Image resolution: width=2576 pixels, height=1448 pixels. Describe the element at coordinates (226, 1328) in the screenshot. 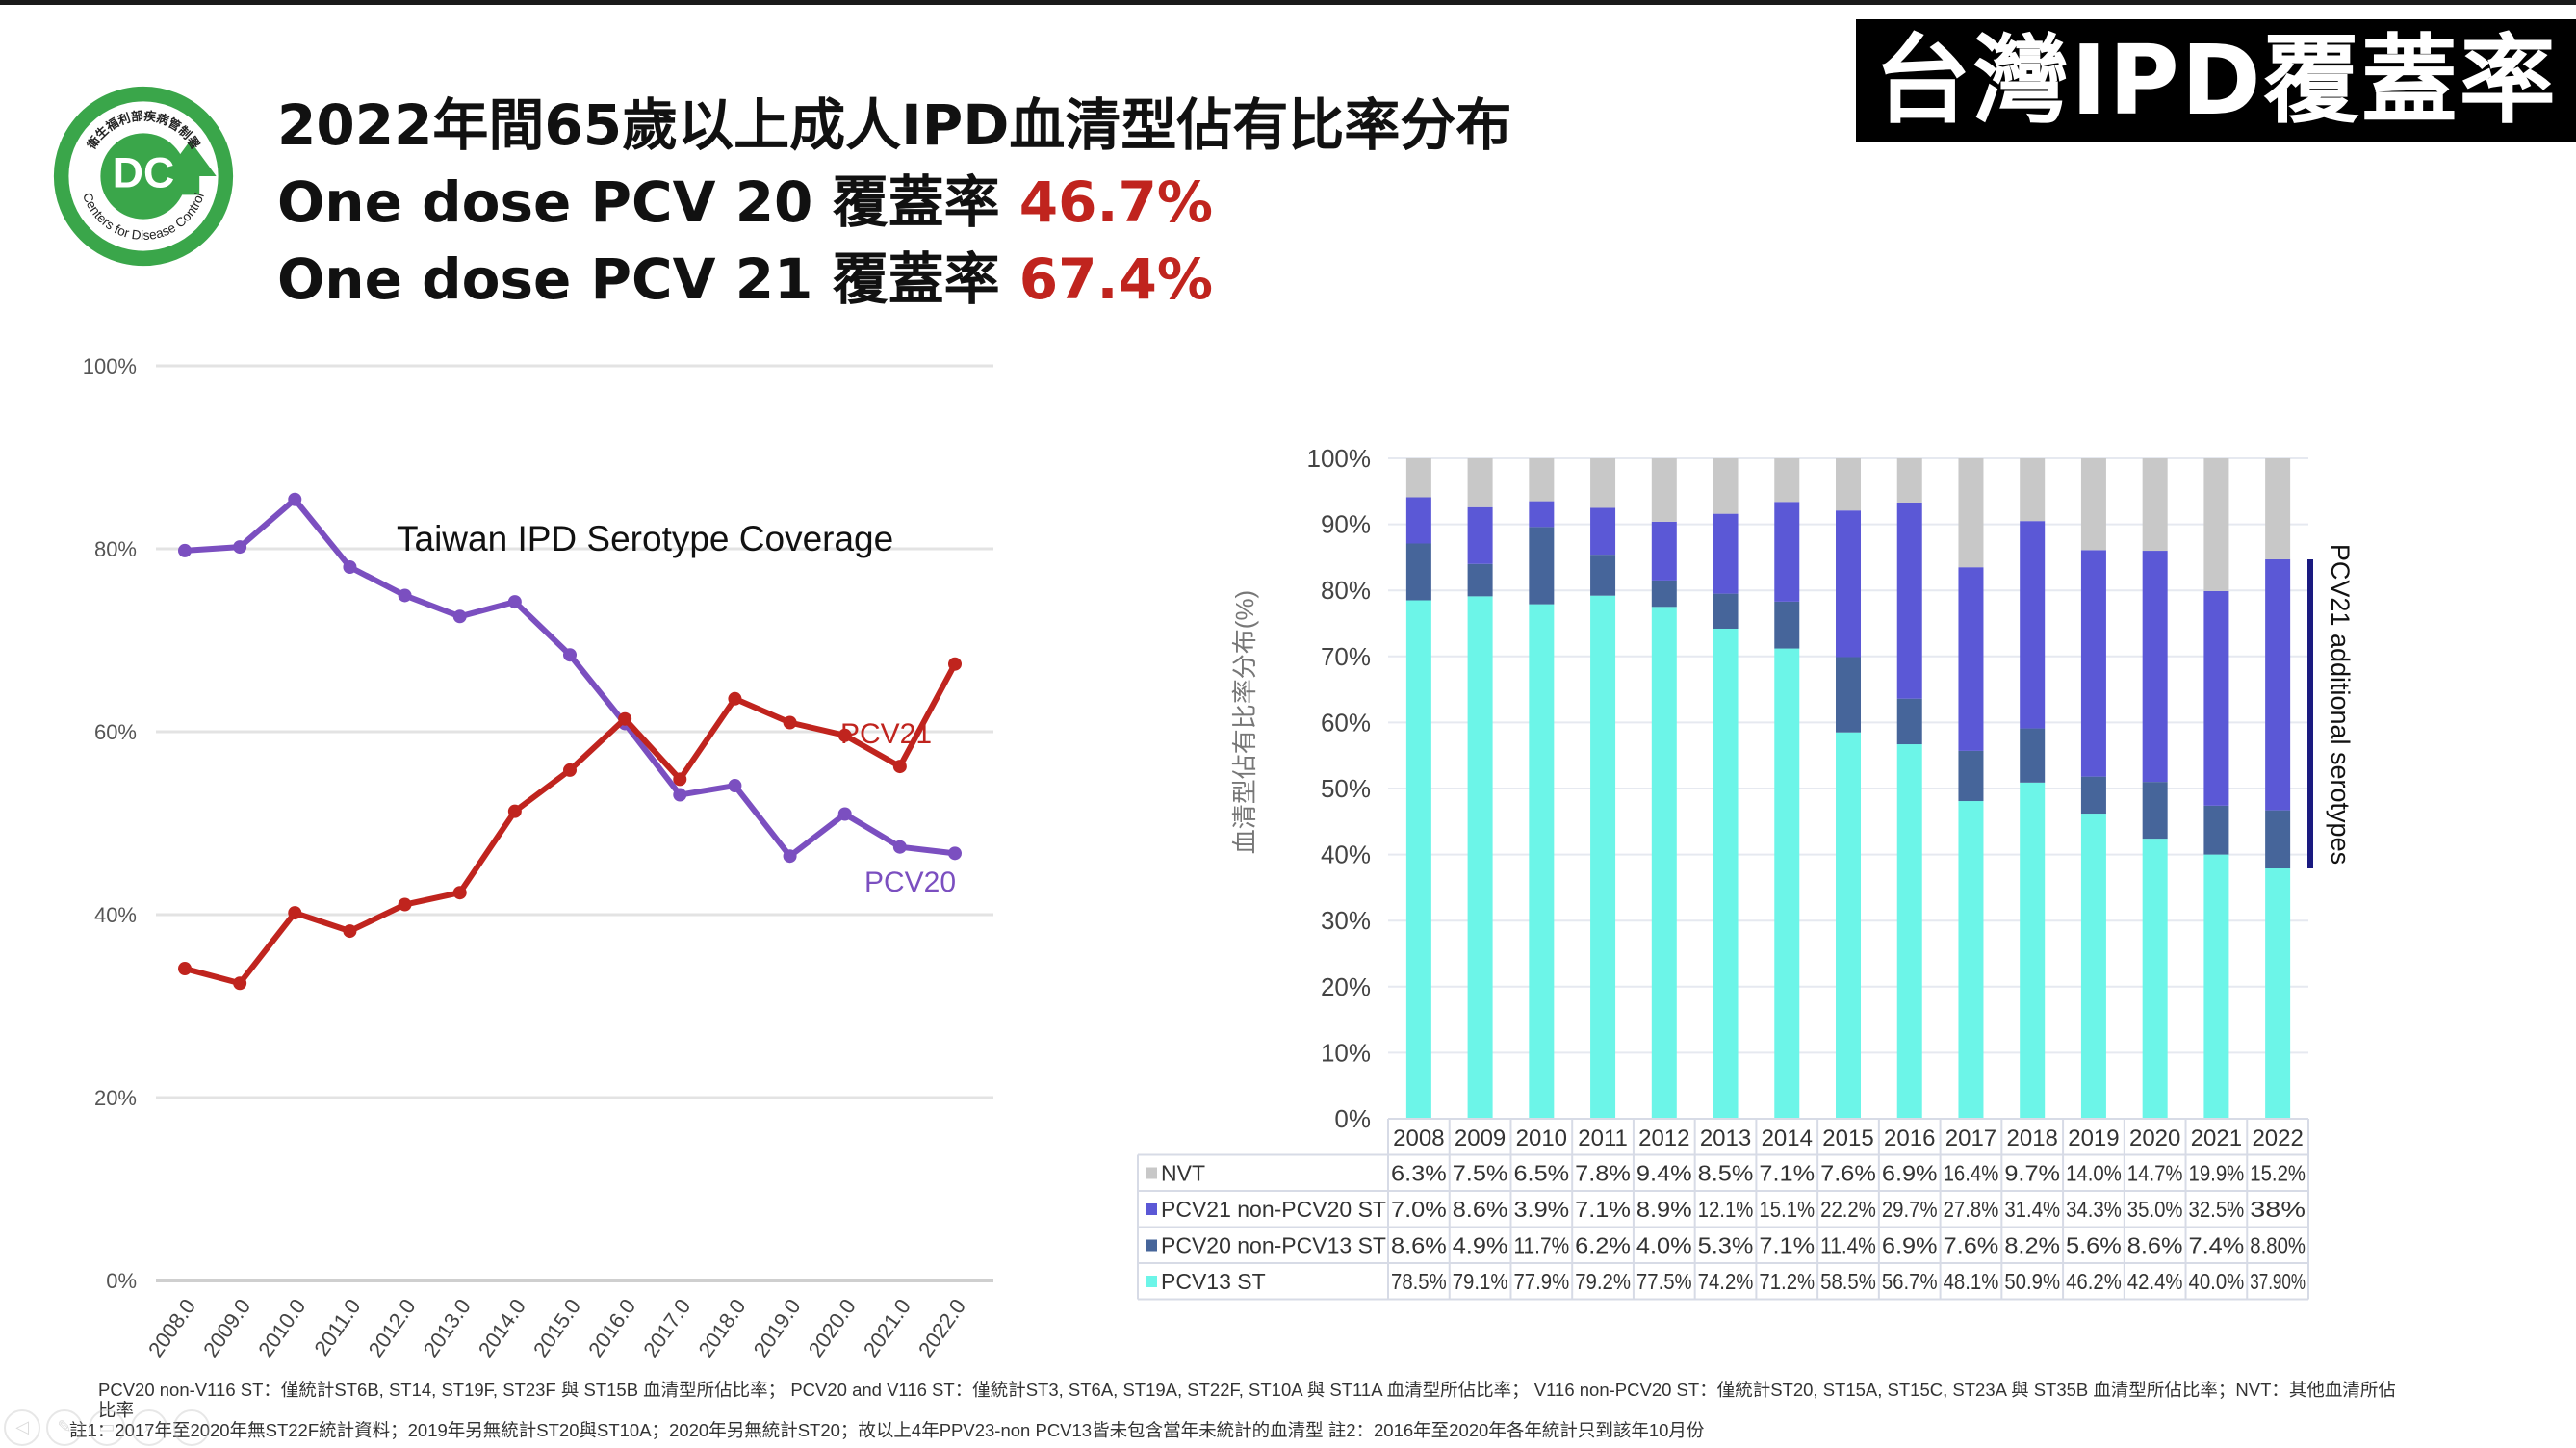

I see `x-tick-label: 2009.0` at that location.